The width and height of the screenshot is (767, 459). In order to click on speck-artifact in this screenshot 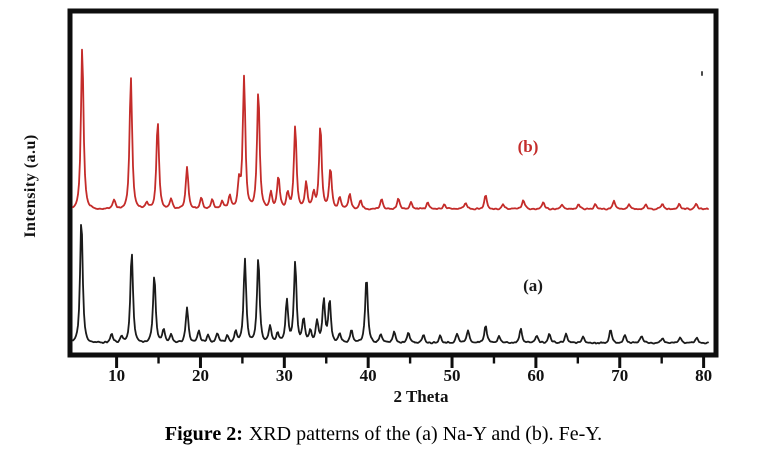, I will do `click(702, 73)`.